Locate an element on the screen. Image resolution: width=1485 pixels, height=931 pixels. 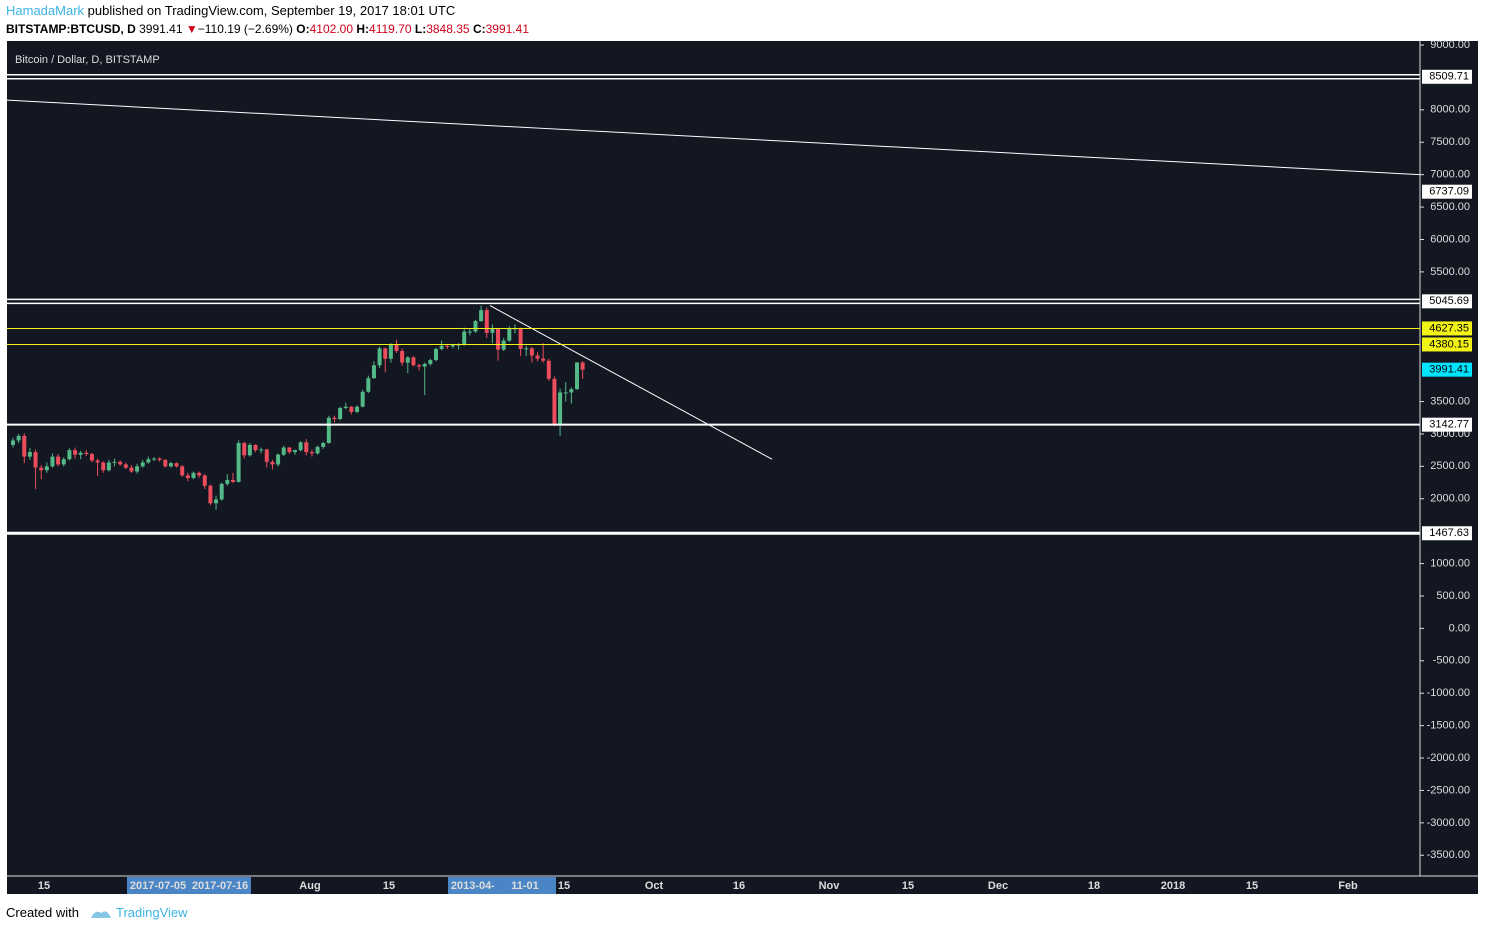
y-tick-label: 6500.00 is located at coordinates (1450, 207).